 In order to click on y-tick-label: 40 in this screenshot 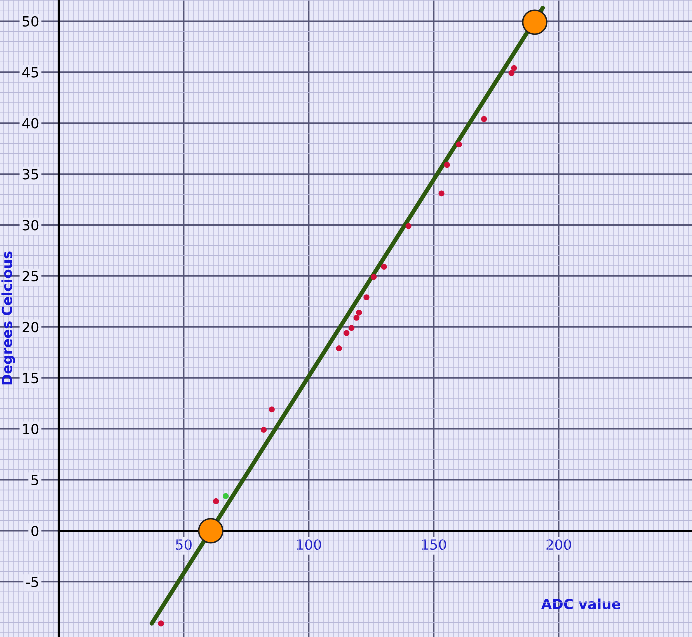, I will do `click(30, 123)`.